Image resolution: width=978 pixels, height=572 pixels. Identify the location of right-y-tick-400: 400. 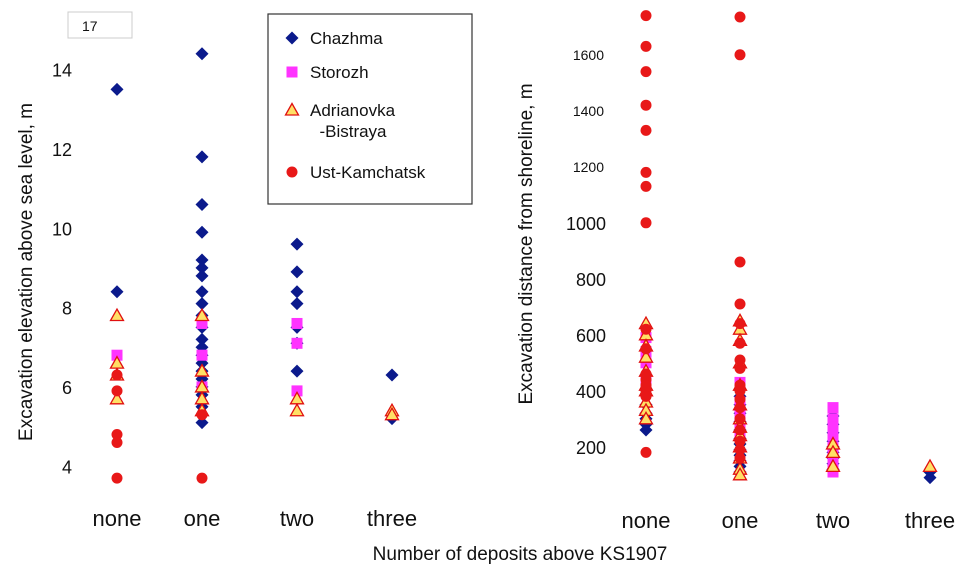
(591, 392).